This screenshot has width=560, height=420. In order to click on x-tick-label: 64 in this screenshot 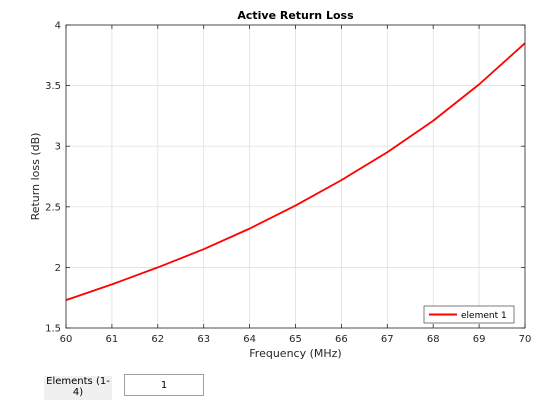, I will do `click(249, 339)`.